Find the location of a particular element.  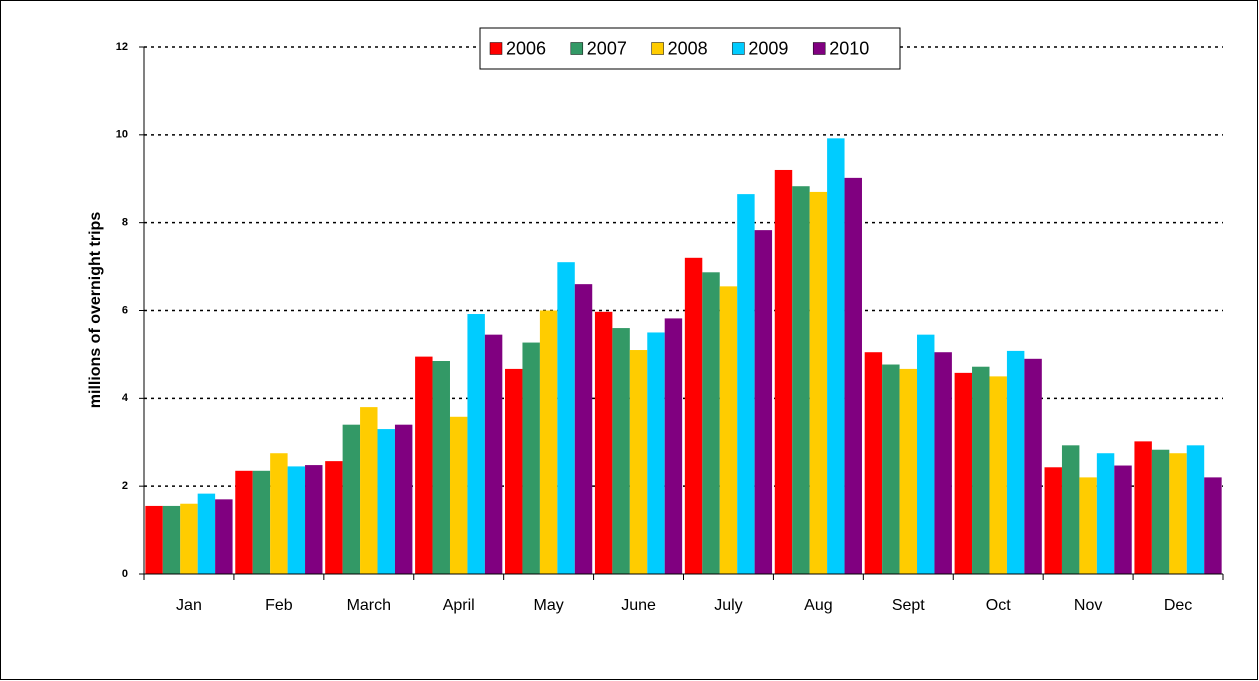

legend-label: 2008 is located at coordinates (688, 48).